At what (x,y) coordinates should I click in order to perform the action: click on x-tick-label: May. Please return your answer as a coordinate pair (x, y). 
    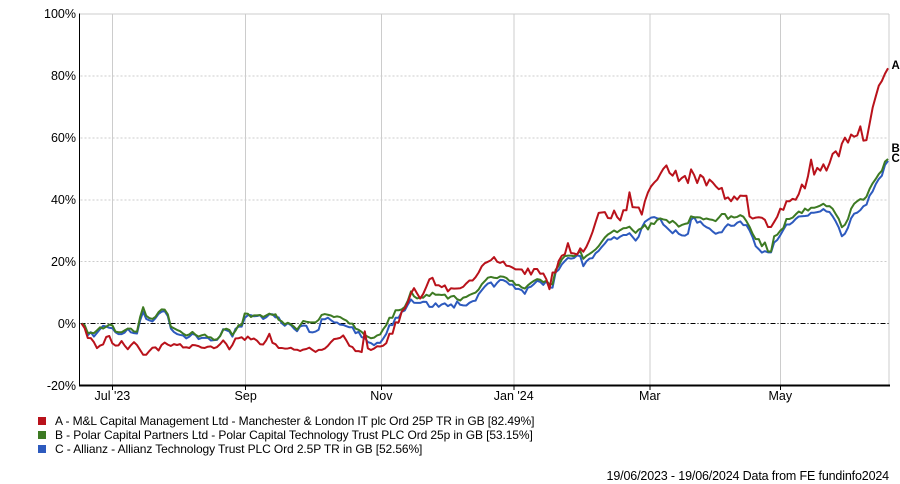
    Looking at the image, I should click on (780, 395).